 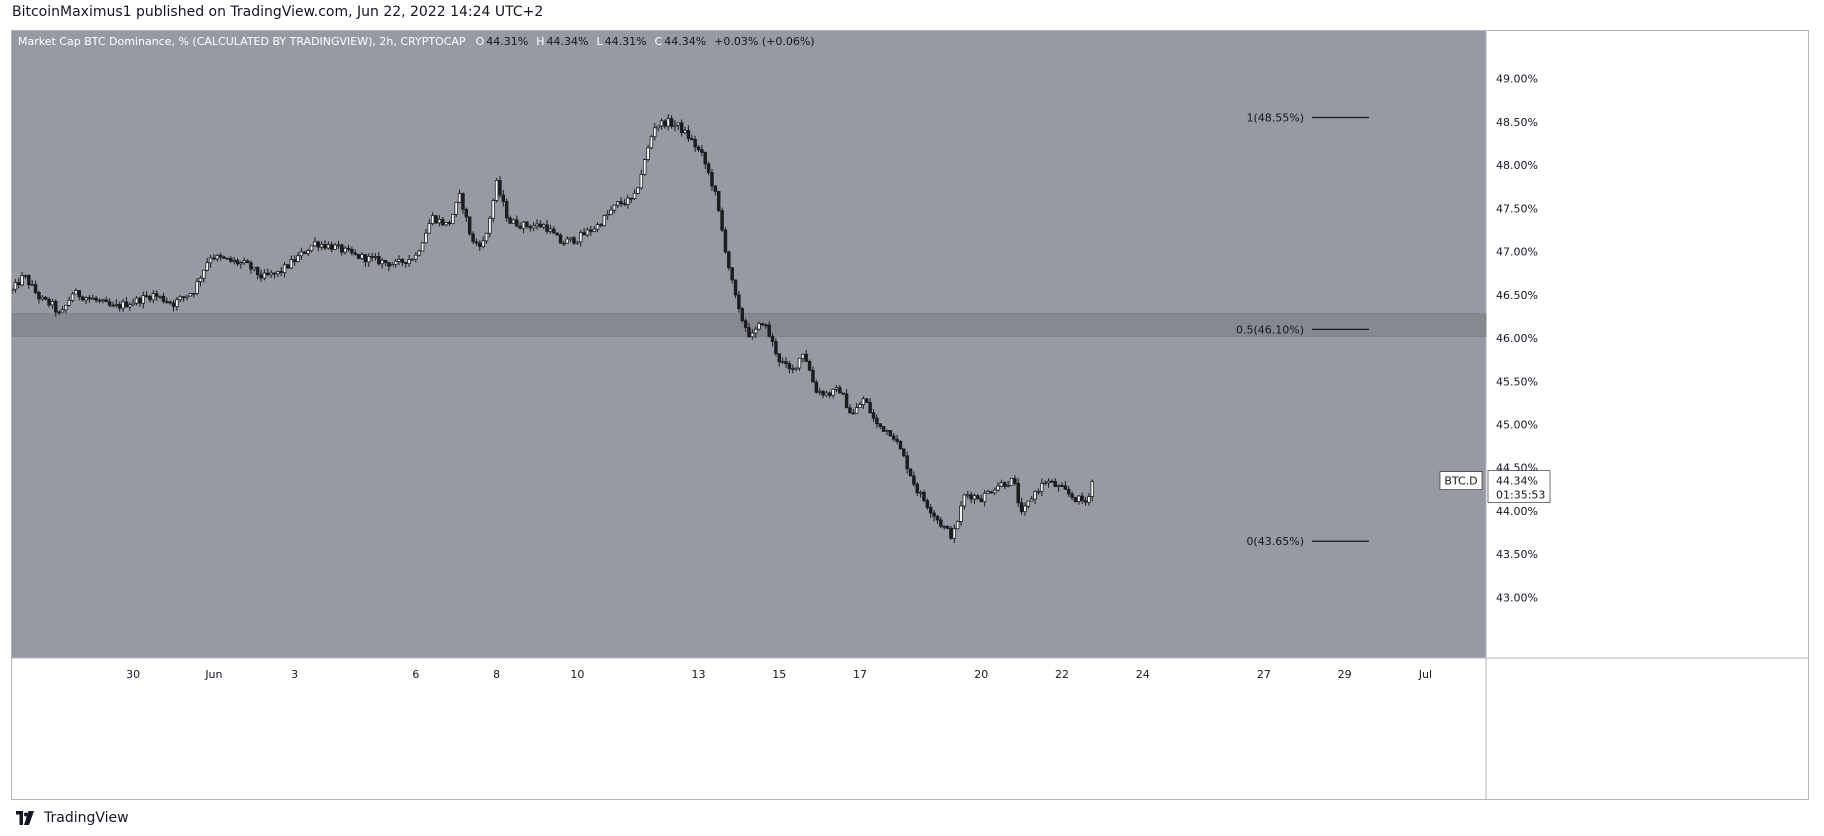 What do you see at coordinates (981, 674) in the screenshot?
I see `x-tick-label: 20` at bounding box center [981, 674].